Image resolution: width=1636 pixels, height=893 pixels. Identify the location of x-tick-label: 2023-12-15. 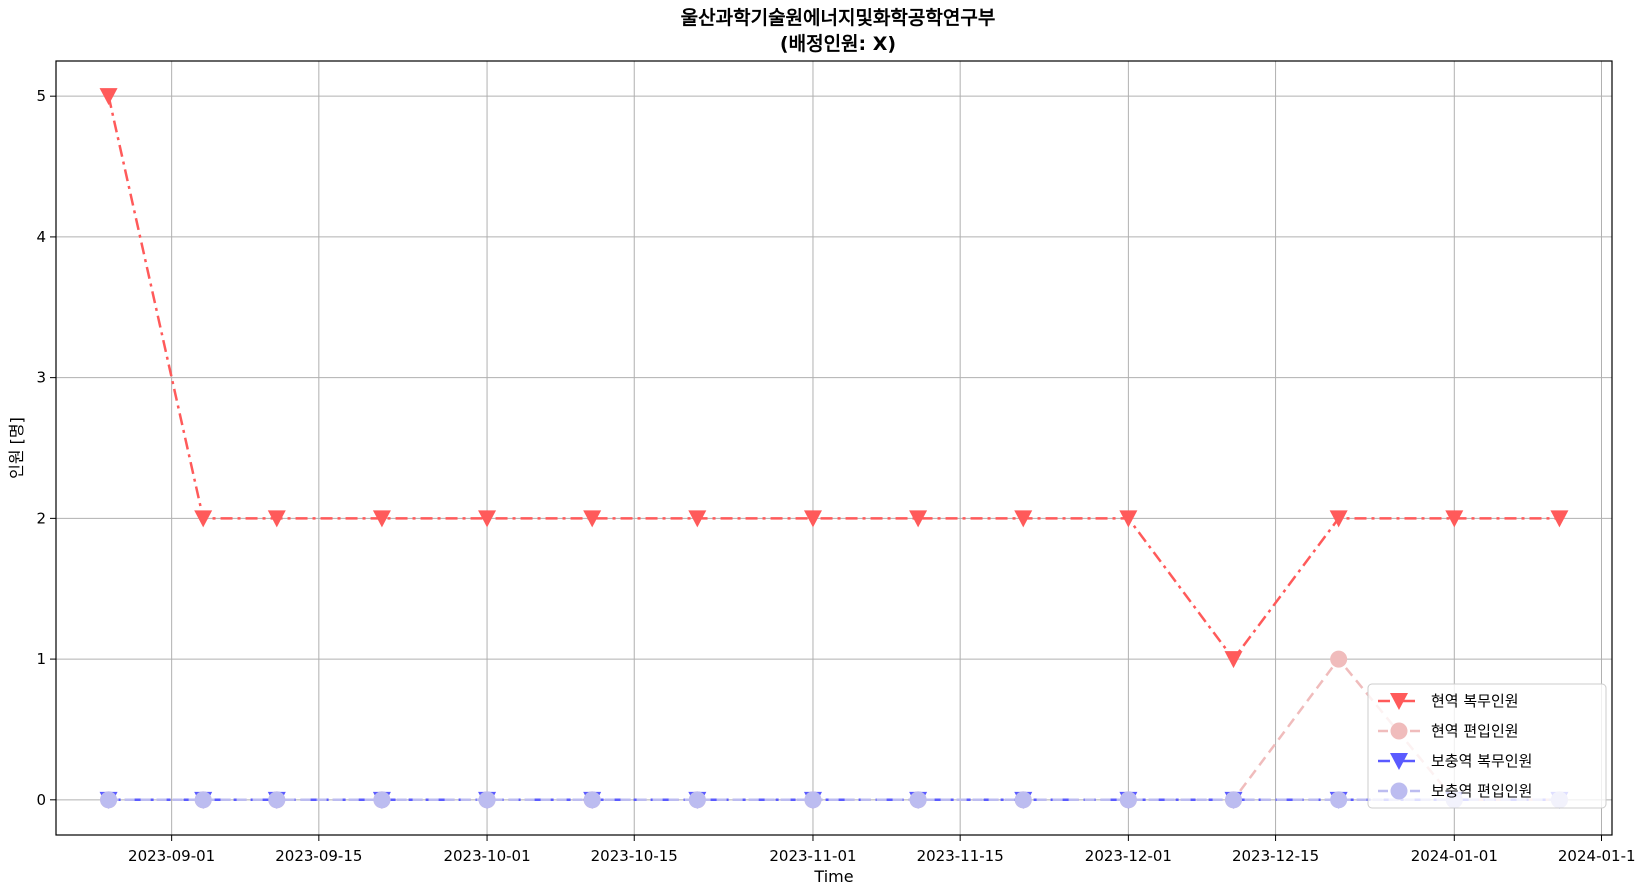
(1275, 856).